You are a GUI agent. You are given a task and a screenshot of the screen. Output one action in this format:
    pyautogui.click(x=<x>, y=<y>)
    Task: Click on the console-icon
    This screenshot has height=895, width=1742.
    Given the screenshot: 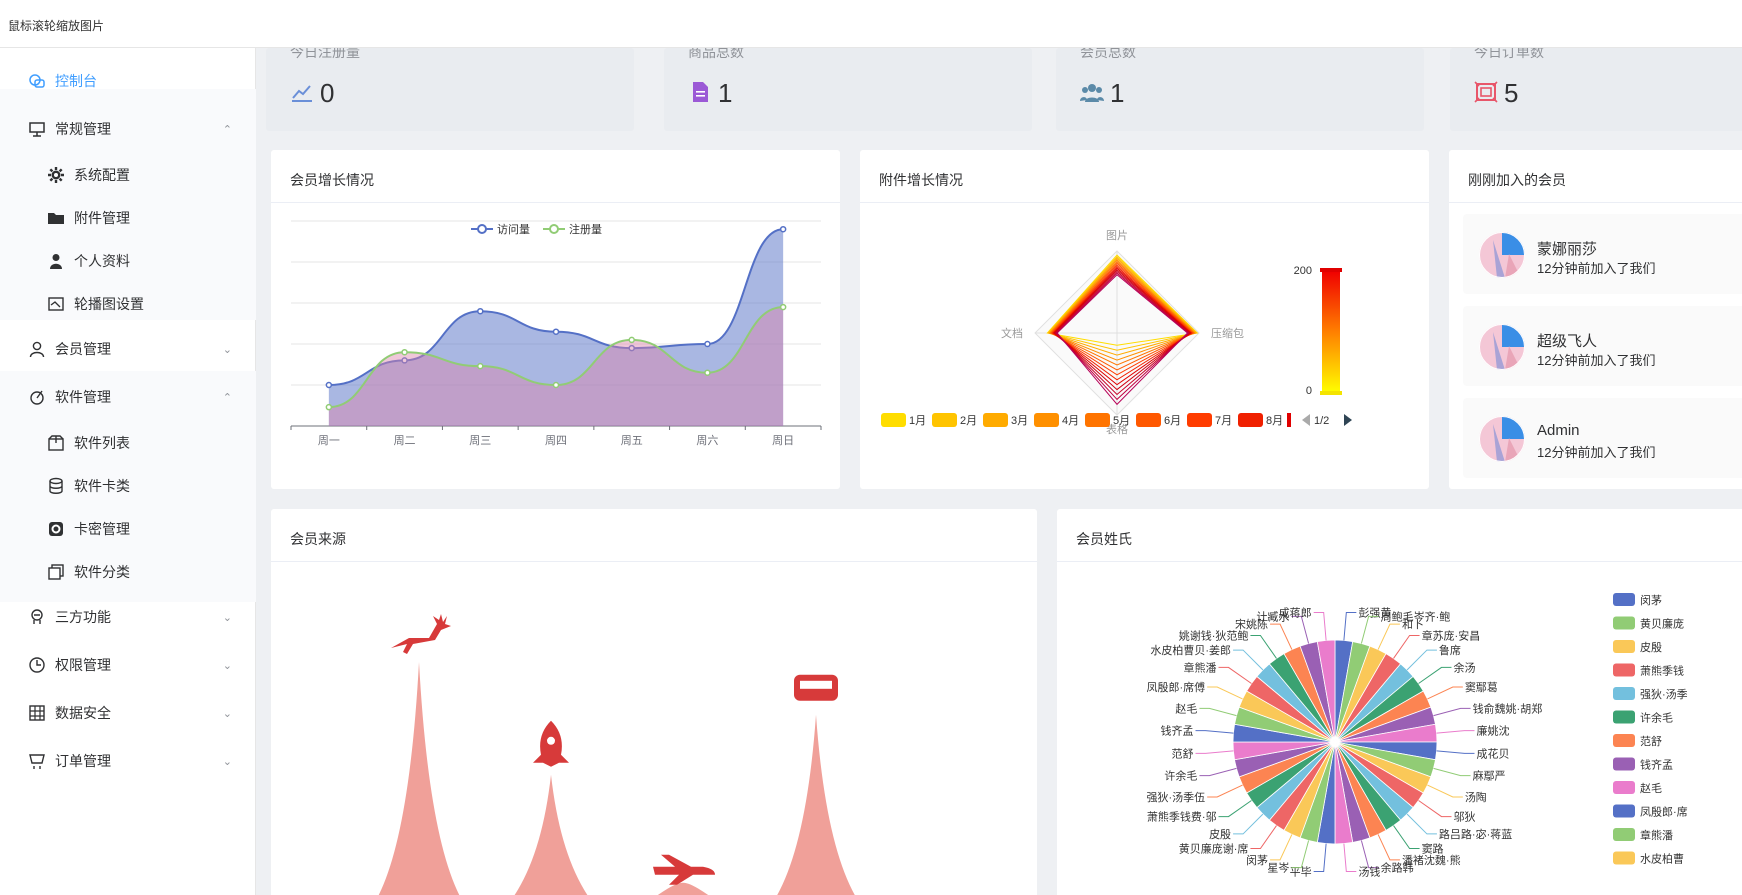 What is the action you would take?
    pyautogui.click(x=37, y=81)
    